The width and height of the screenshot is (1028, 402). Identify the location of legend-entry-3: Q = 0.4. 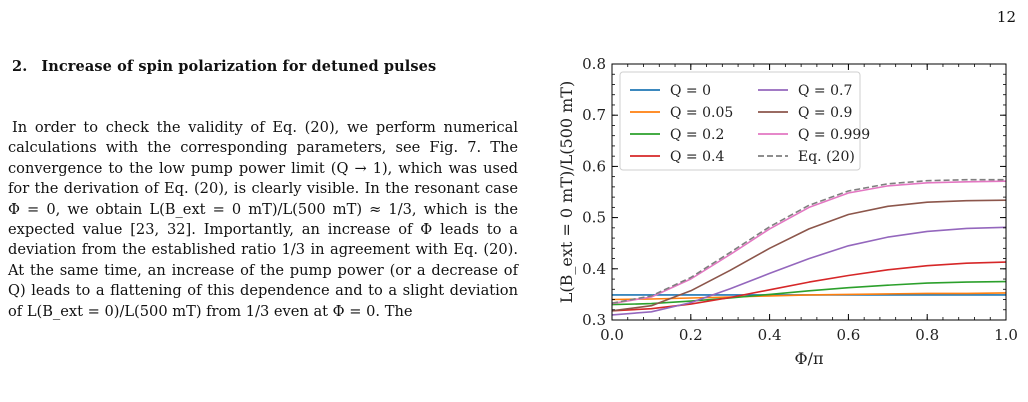
(697, 157).